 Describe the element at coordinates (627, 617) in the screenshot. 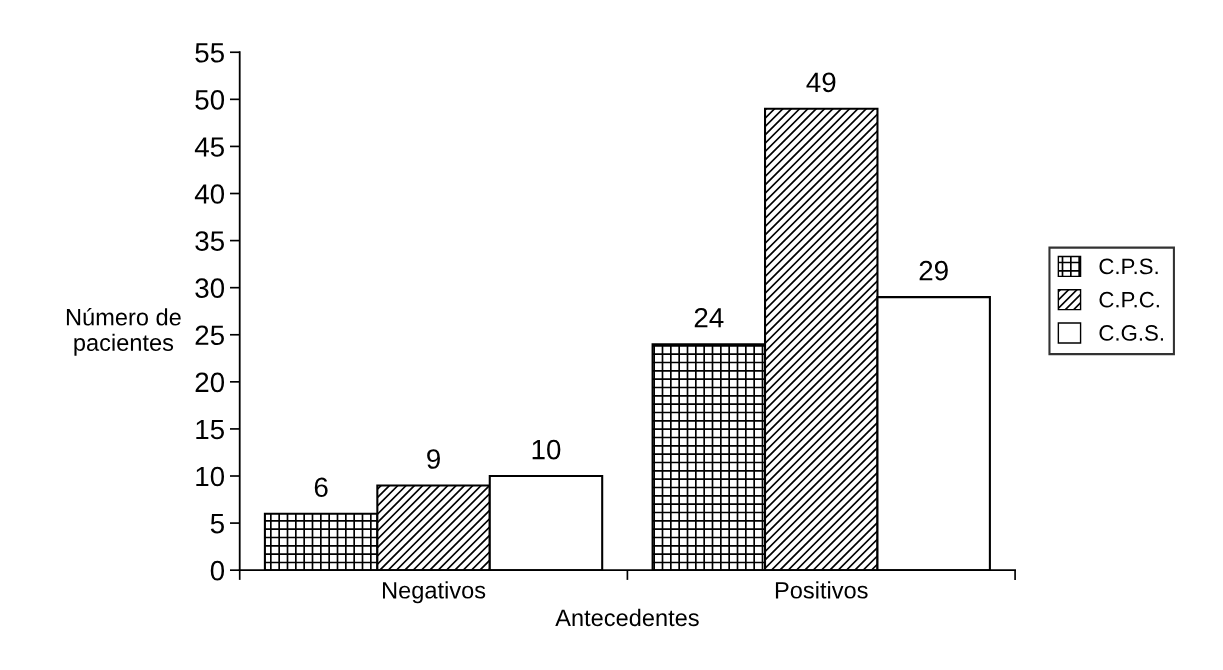

I see `x-axis-title: Antecedentes` at that location.